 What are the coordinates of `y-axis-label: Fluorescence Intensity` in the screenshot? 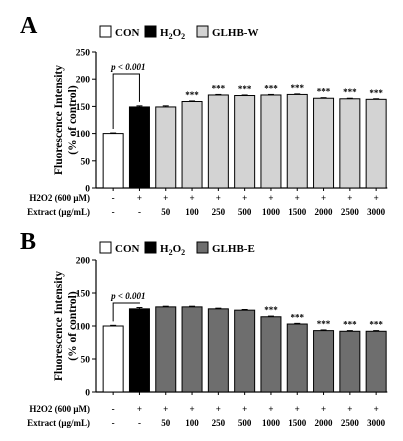 It's located at (59, 326).